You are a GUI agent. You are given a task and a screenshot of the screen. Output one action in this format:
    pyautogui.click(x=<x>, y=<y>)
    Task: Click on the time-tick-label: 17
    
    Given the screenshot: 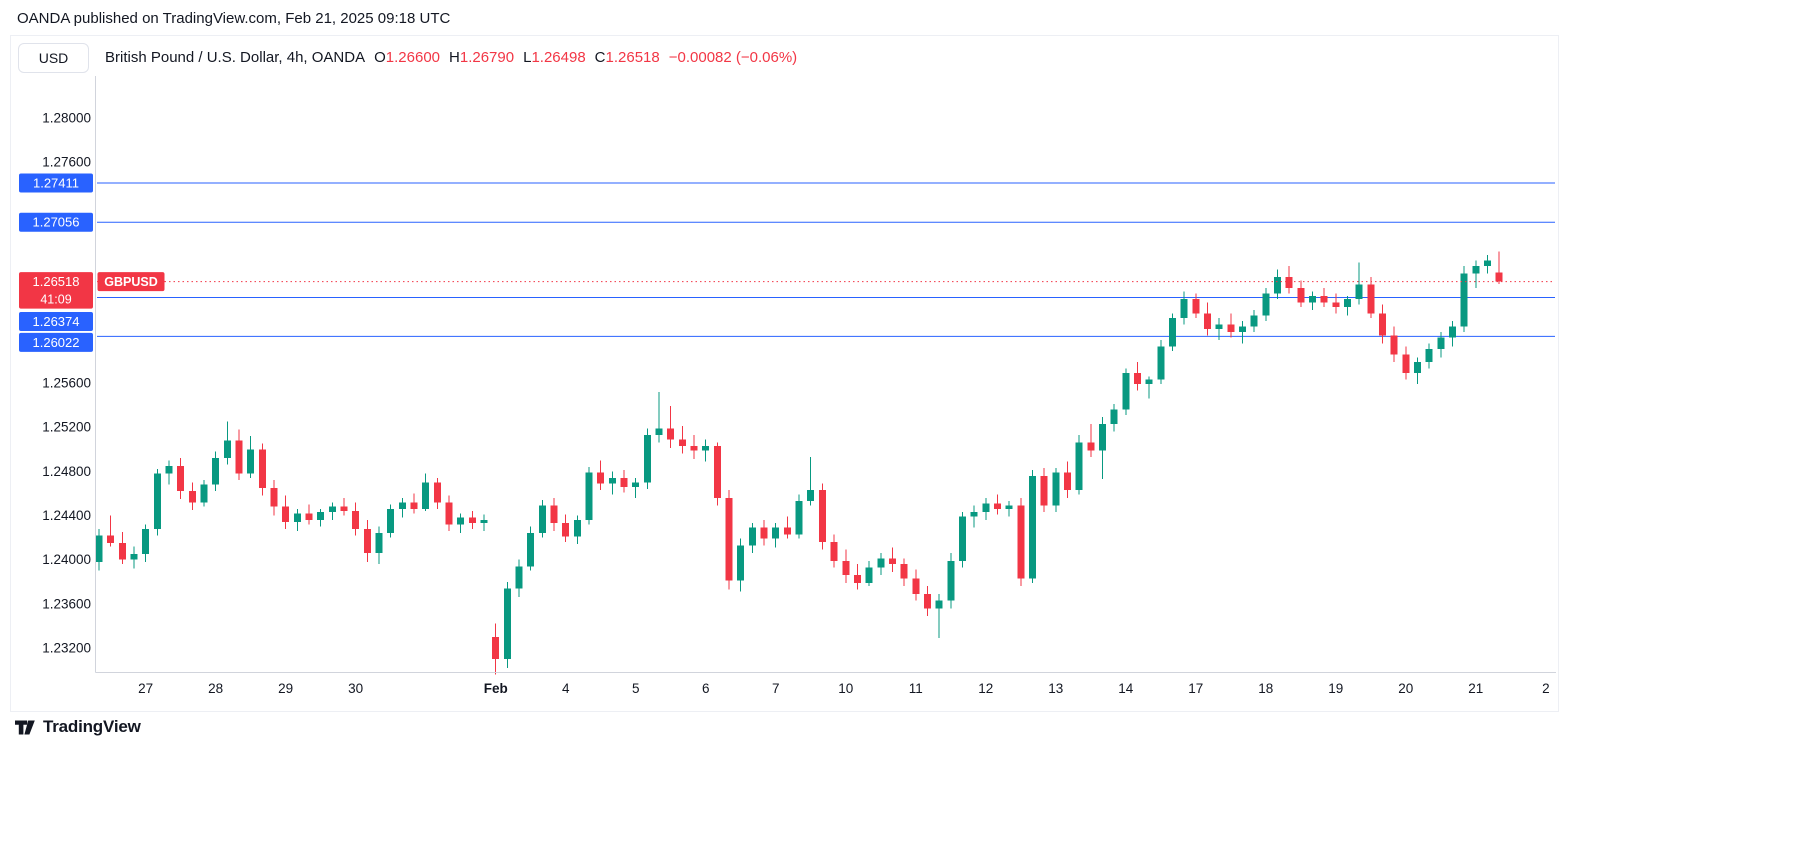 What is the action you would take?
    pyautogui.click(x=1195, y=688)
    